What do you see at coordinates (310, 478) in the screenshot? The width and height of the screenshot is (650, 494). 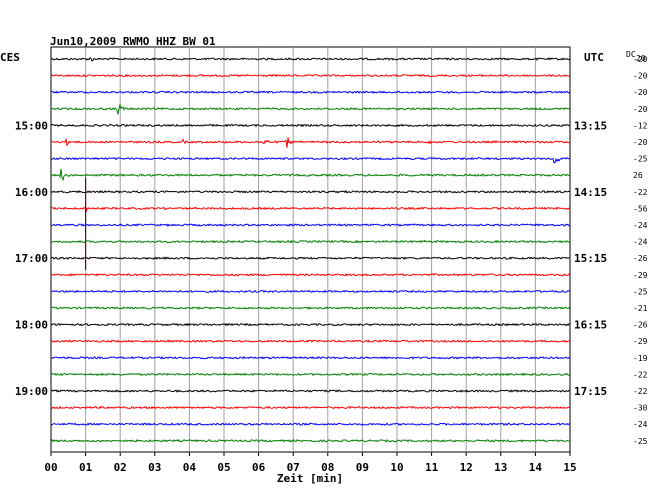 I see `x-axis-label: Zeit [min]` at bounding box center [310, 478].